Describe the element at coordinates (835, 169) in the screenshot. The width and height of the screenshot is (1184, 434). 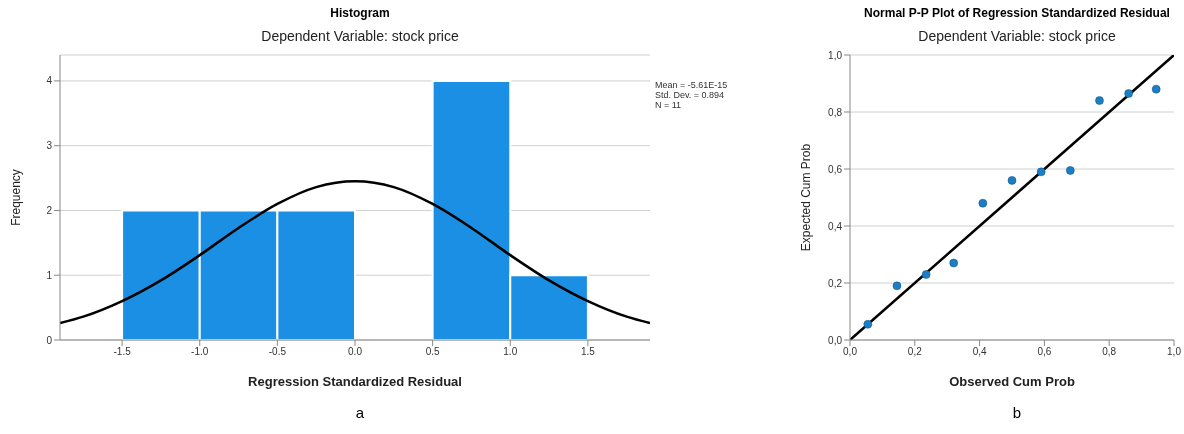
I see `y-tick-label: 0,6` at that location.